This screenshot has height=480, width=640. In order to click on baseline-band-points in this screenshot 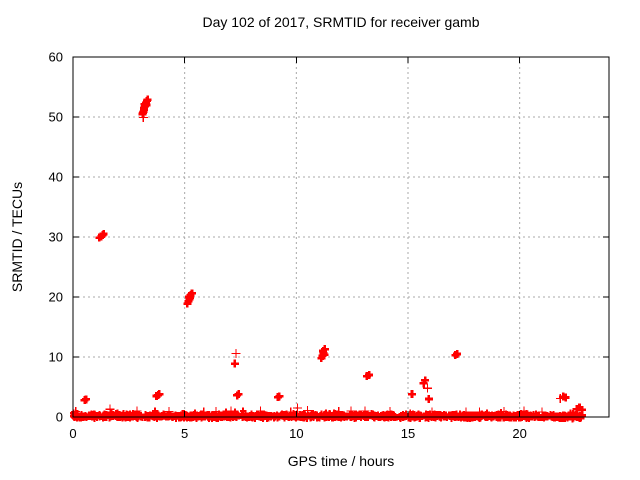, I will do `click(327, 415)`.